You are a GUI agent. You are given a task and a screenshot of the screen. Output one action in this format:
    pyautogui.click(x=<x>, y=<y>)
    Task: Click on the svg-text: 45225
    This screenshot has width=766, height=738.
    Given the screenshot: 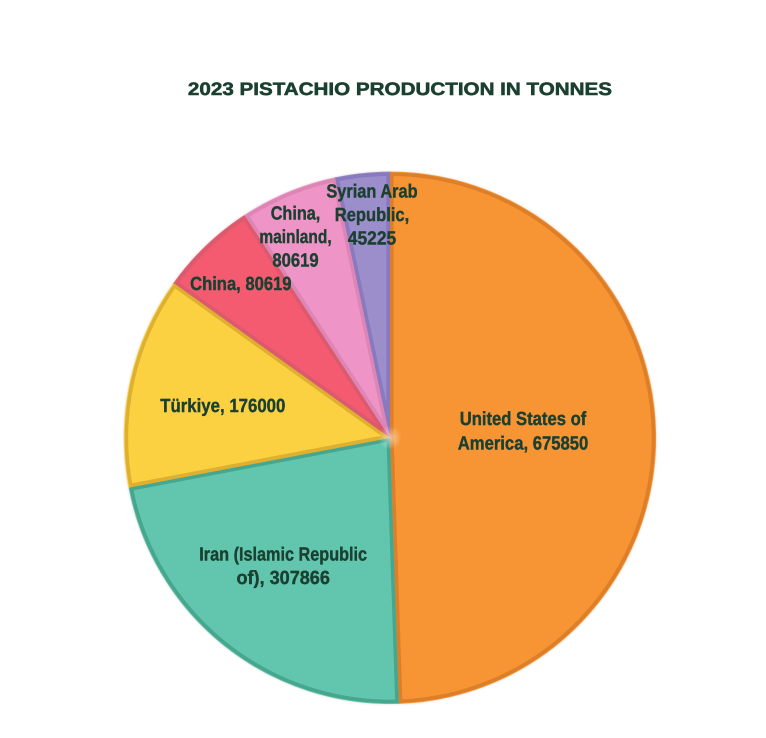 What is the action you would take?
    pyautogui.click(x=372, y=238)
    